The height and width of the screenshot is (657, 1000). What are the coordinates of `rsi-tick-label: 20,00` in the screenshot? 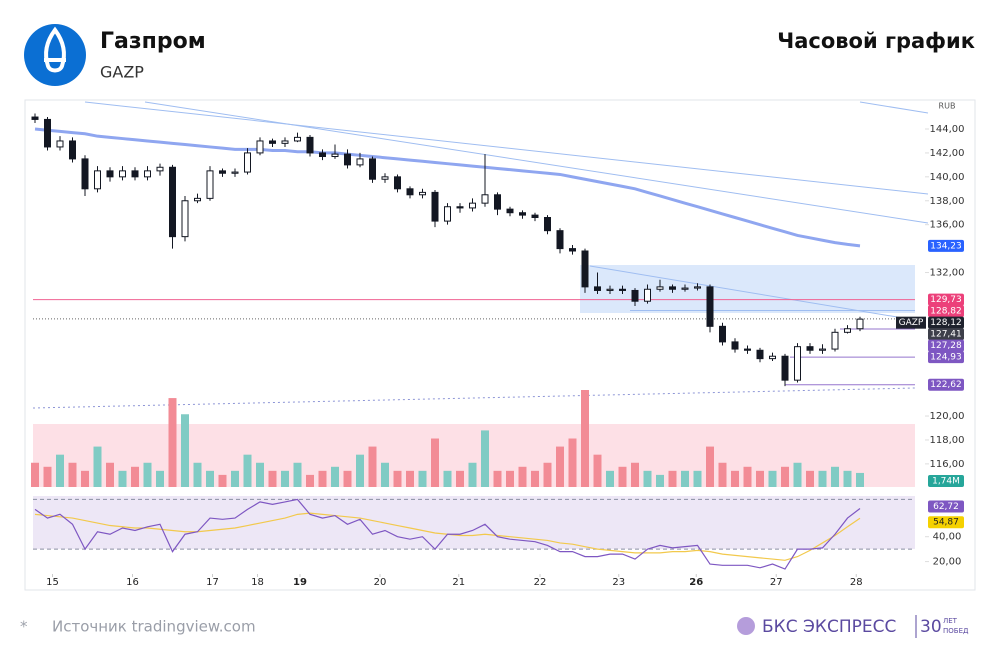 It's located at (947, 562).